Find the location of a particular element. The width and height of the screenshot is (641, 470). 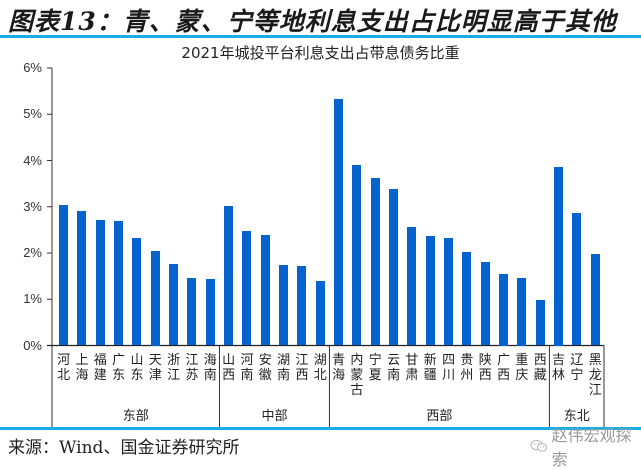

bar-江西 is located at coordinates (302, 306).